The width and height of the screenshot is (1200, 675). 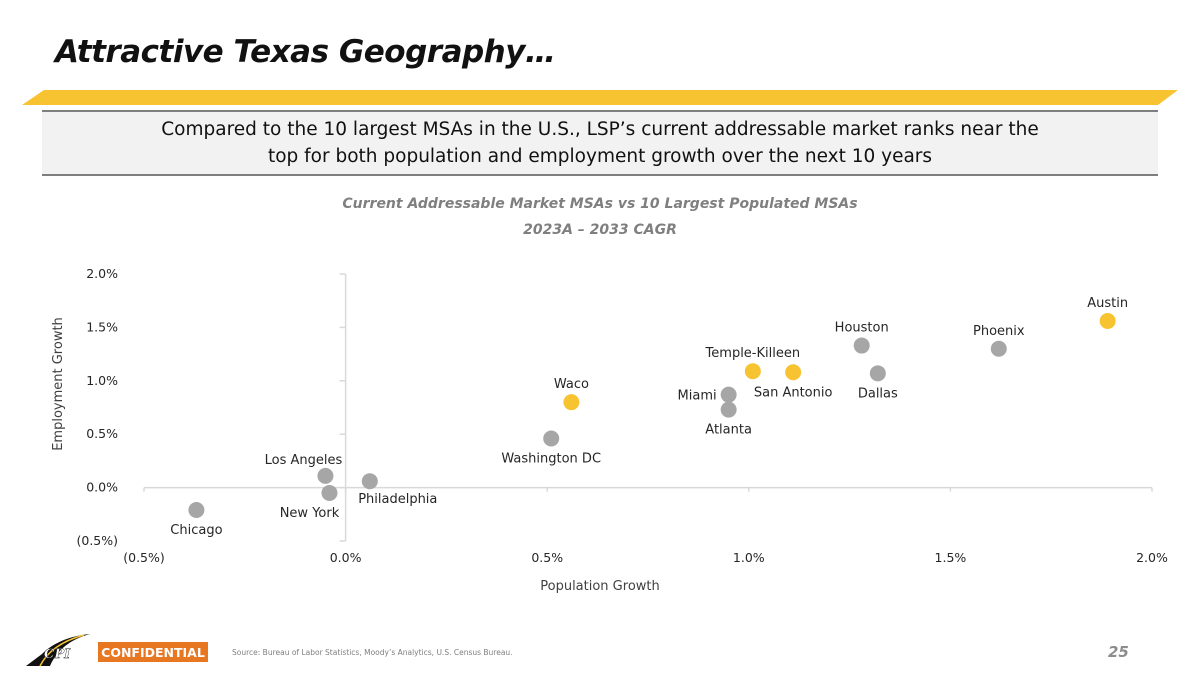 I want to click on y-tick-label: 2.0%, so click(x=102, y=273).